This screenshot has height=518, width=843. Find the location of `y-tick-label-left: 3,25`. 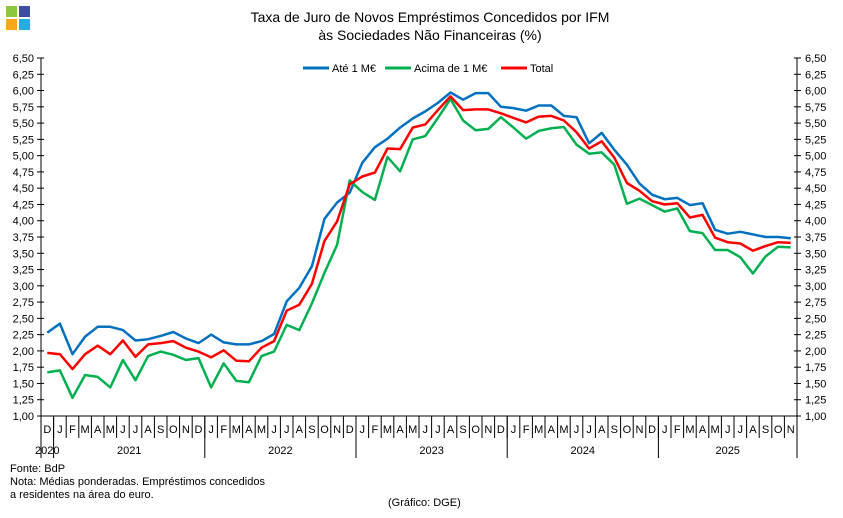

y-tick-label-left: 3,25 is located at coordinates (23, 271).